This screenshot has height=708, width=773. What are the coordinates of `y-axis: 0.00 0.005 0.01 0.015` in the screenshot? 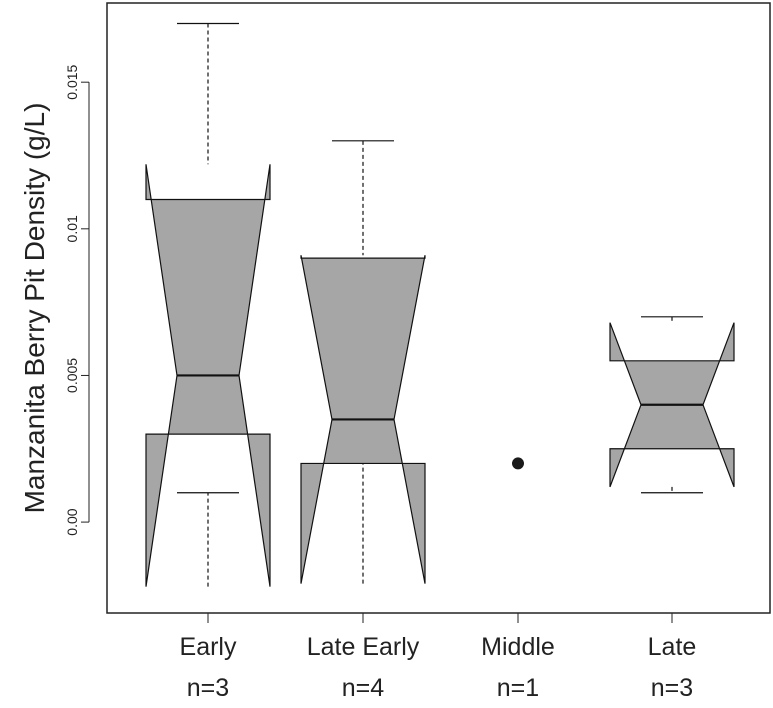 It's located at (77, 300).